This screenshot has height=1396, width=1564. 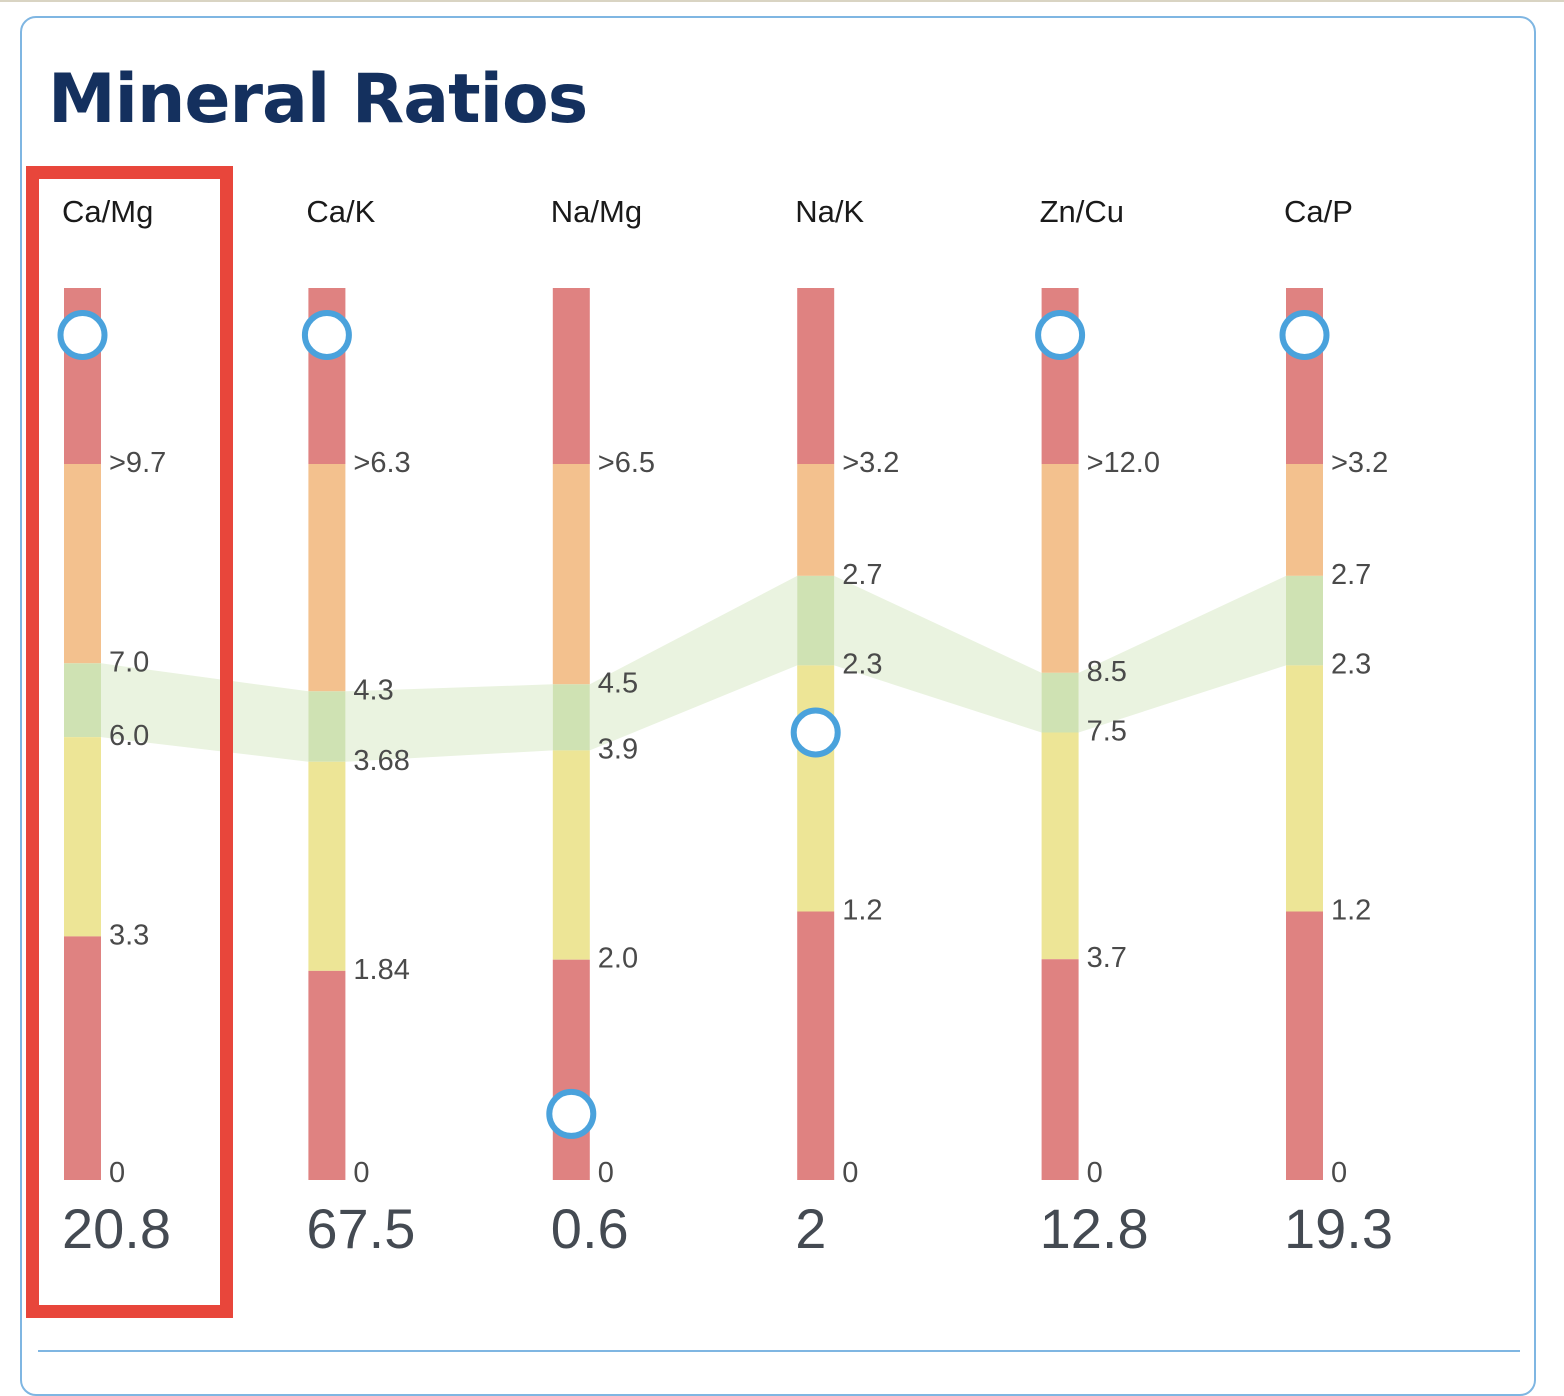 I want to click on threshold-label: 2.0, so click(x=618, y=959).